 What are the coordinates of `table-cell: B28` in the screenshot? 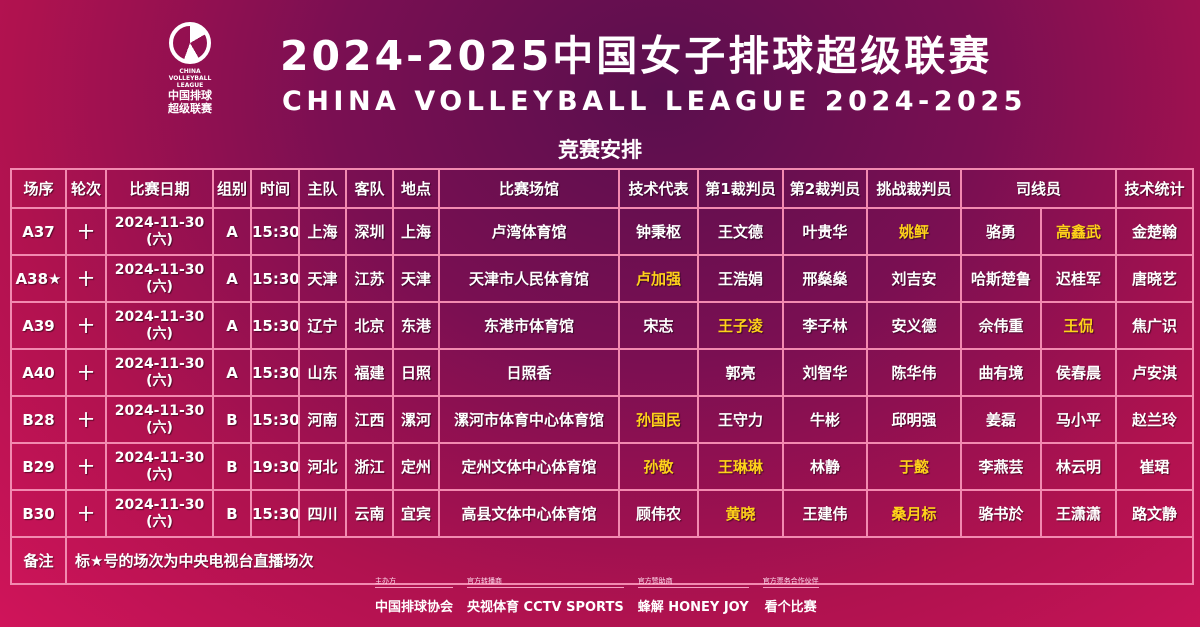 It's located at (38, 419).